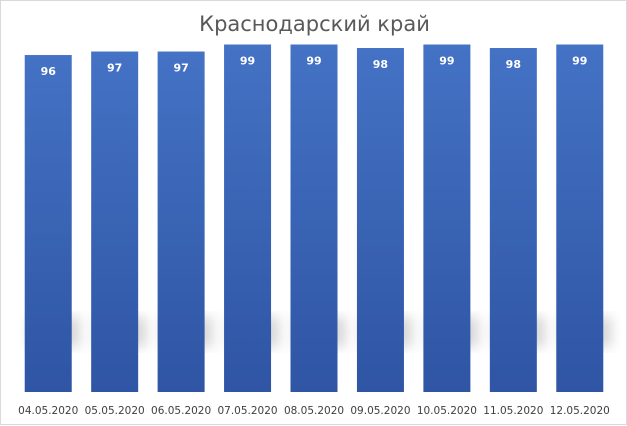 Image resolution: width=627 pixels, height=426 pixels. What do you see at coordinates (181, 411) in the screenshot?
I see `x-tick-label: 06.05.2020` at bounding box center [181, 411].